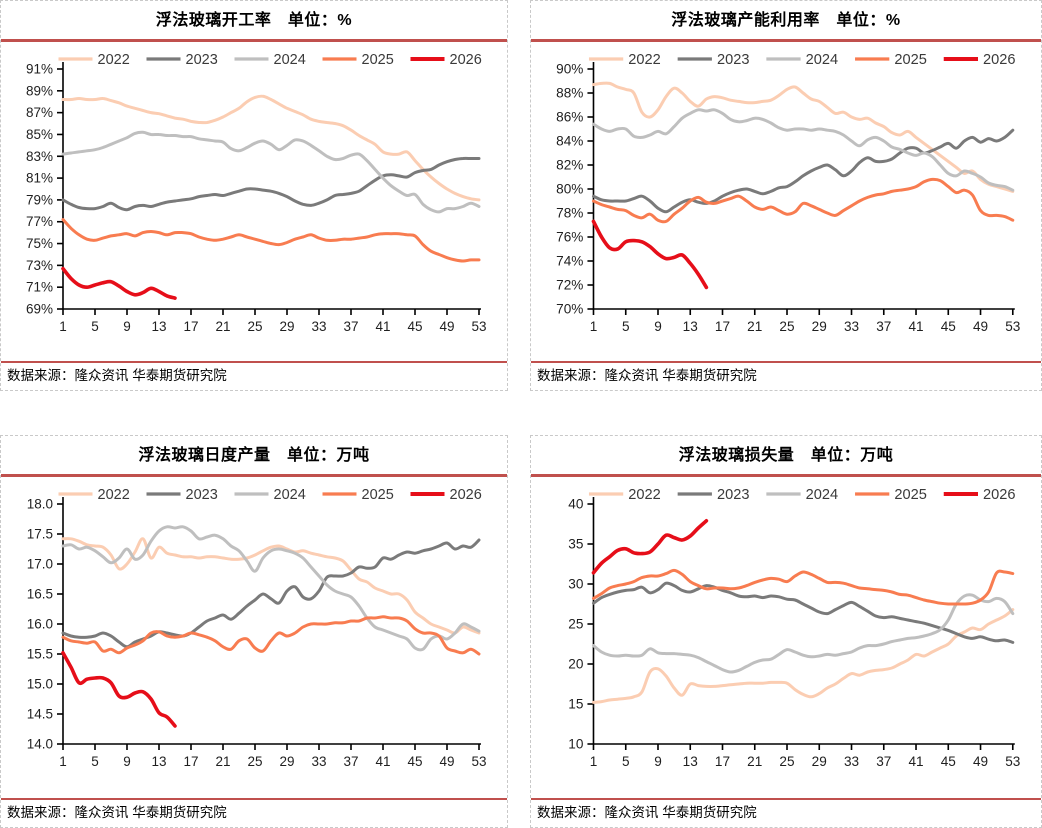  Describe the element at coordinates (39, 221) in the screenshot. I see `y-tick-label: 77%` at that location.